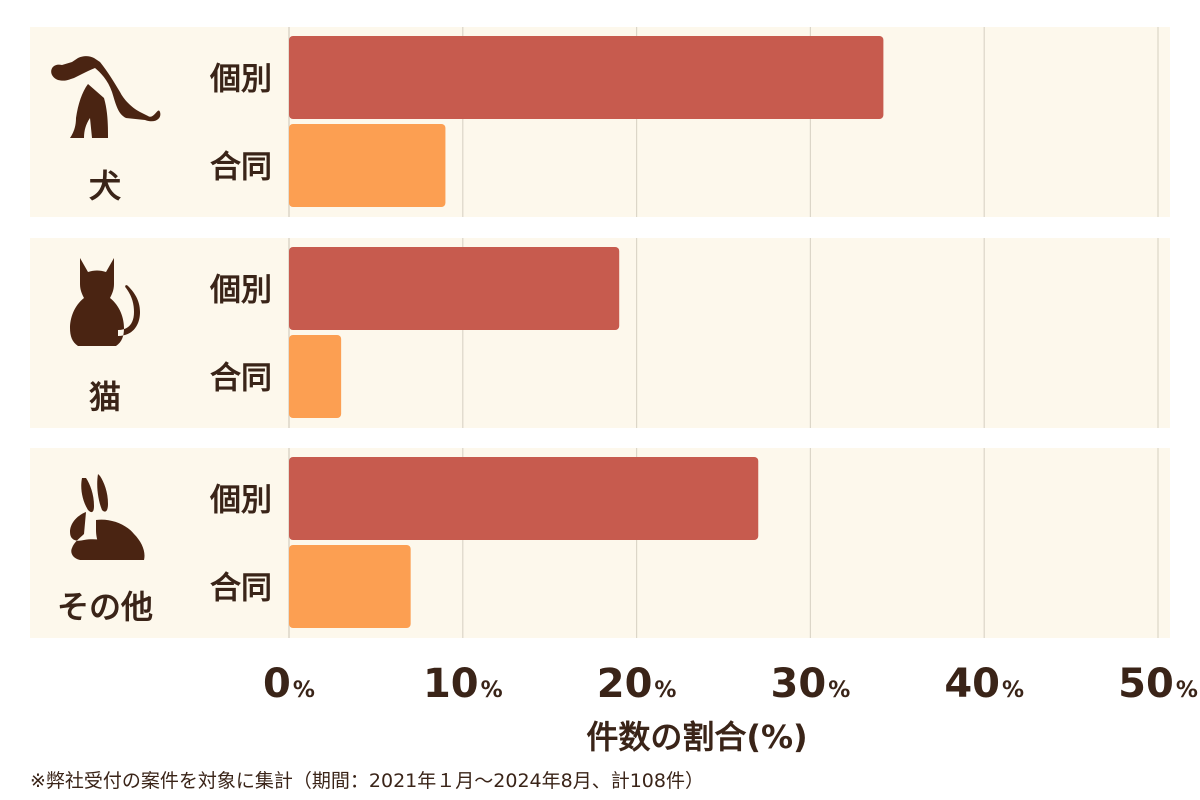 The width and height of the screenshot is (1200, 800). I want to click on x-tick-number: 30, so click(799, 684).